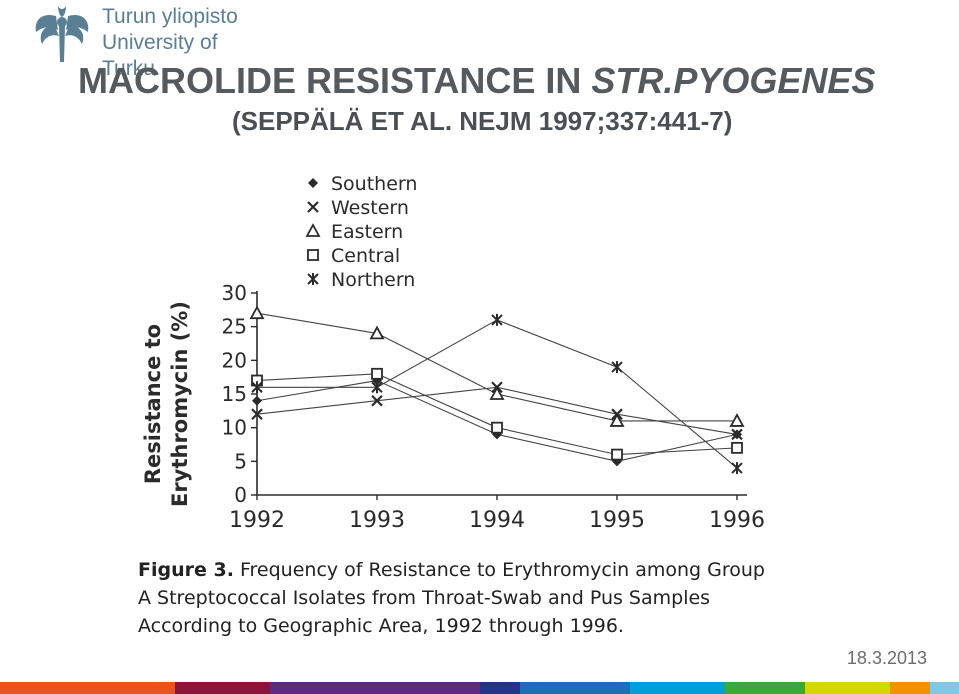  I want to click on legend-label-southern: Southern, so click(374, 184).